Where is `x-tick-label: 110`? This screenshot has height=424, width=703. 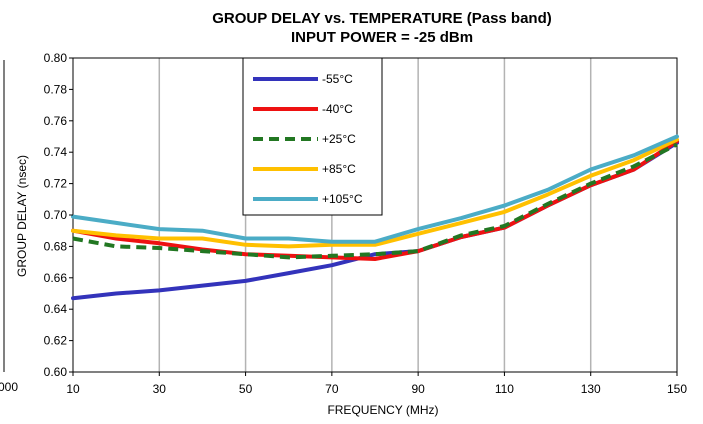 x-tick-label: 110 is located at coordinates (504, 389).